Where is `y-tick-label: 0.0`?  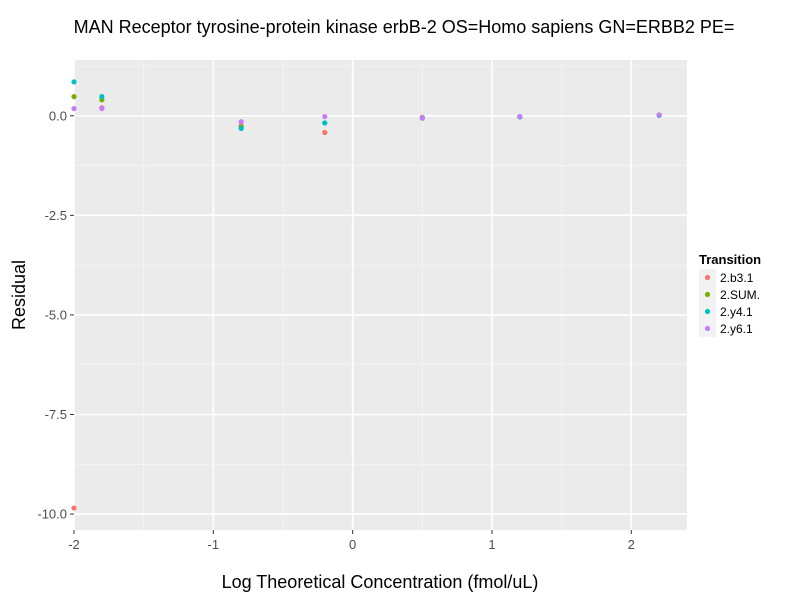
y-tick-label: 0.0 is located at coordinates (58, 115).